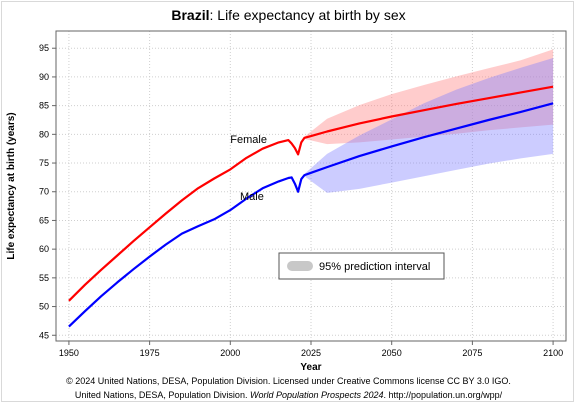  What do you see at coordinates (150, 353) in the screenshot?
I see `x-tick-label-1975: 1975` at bounding box center [150, 353].